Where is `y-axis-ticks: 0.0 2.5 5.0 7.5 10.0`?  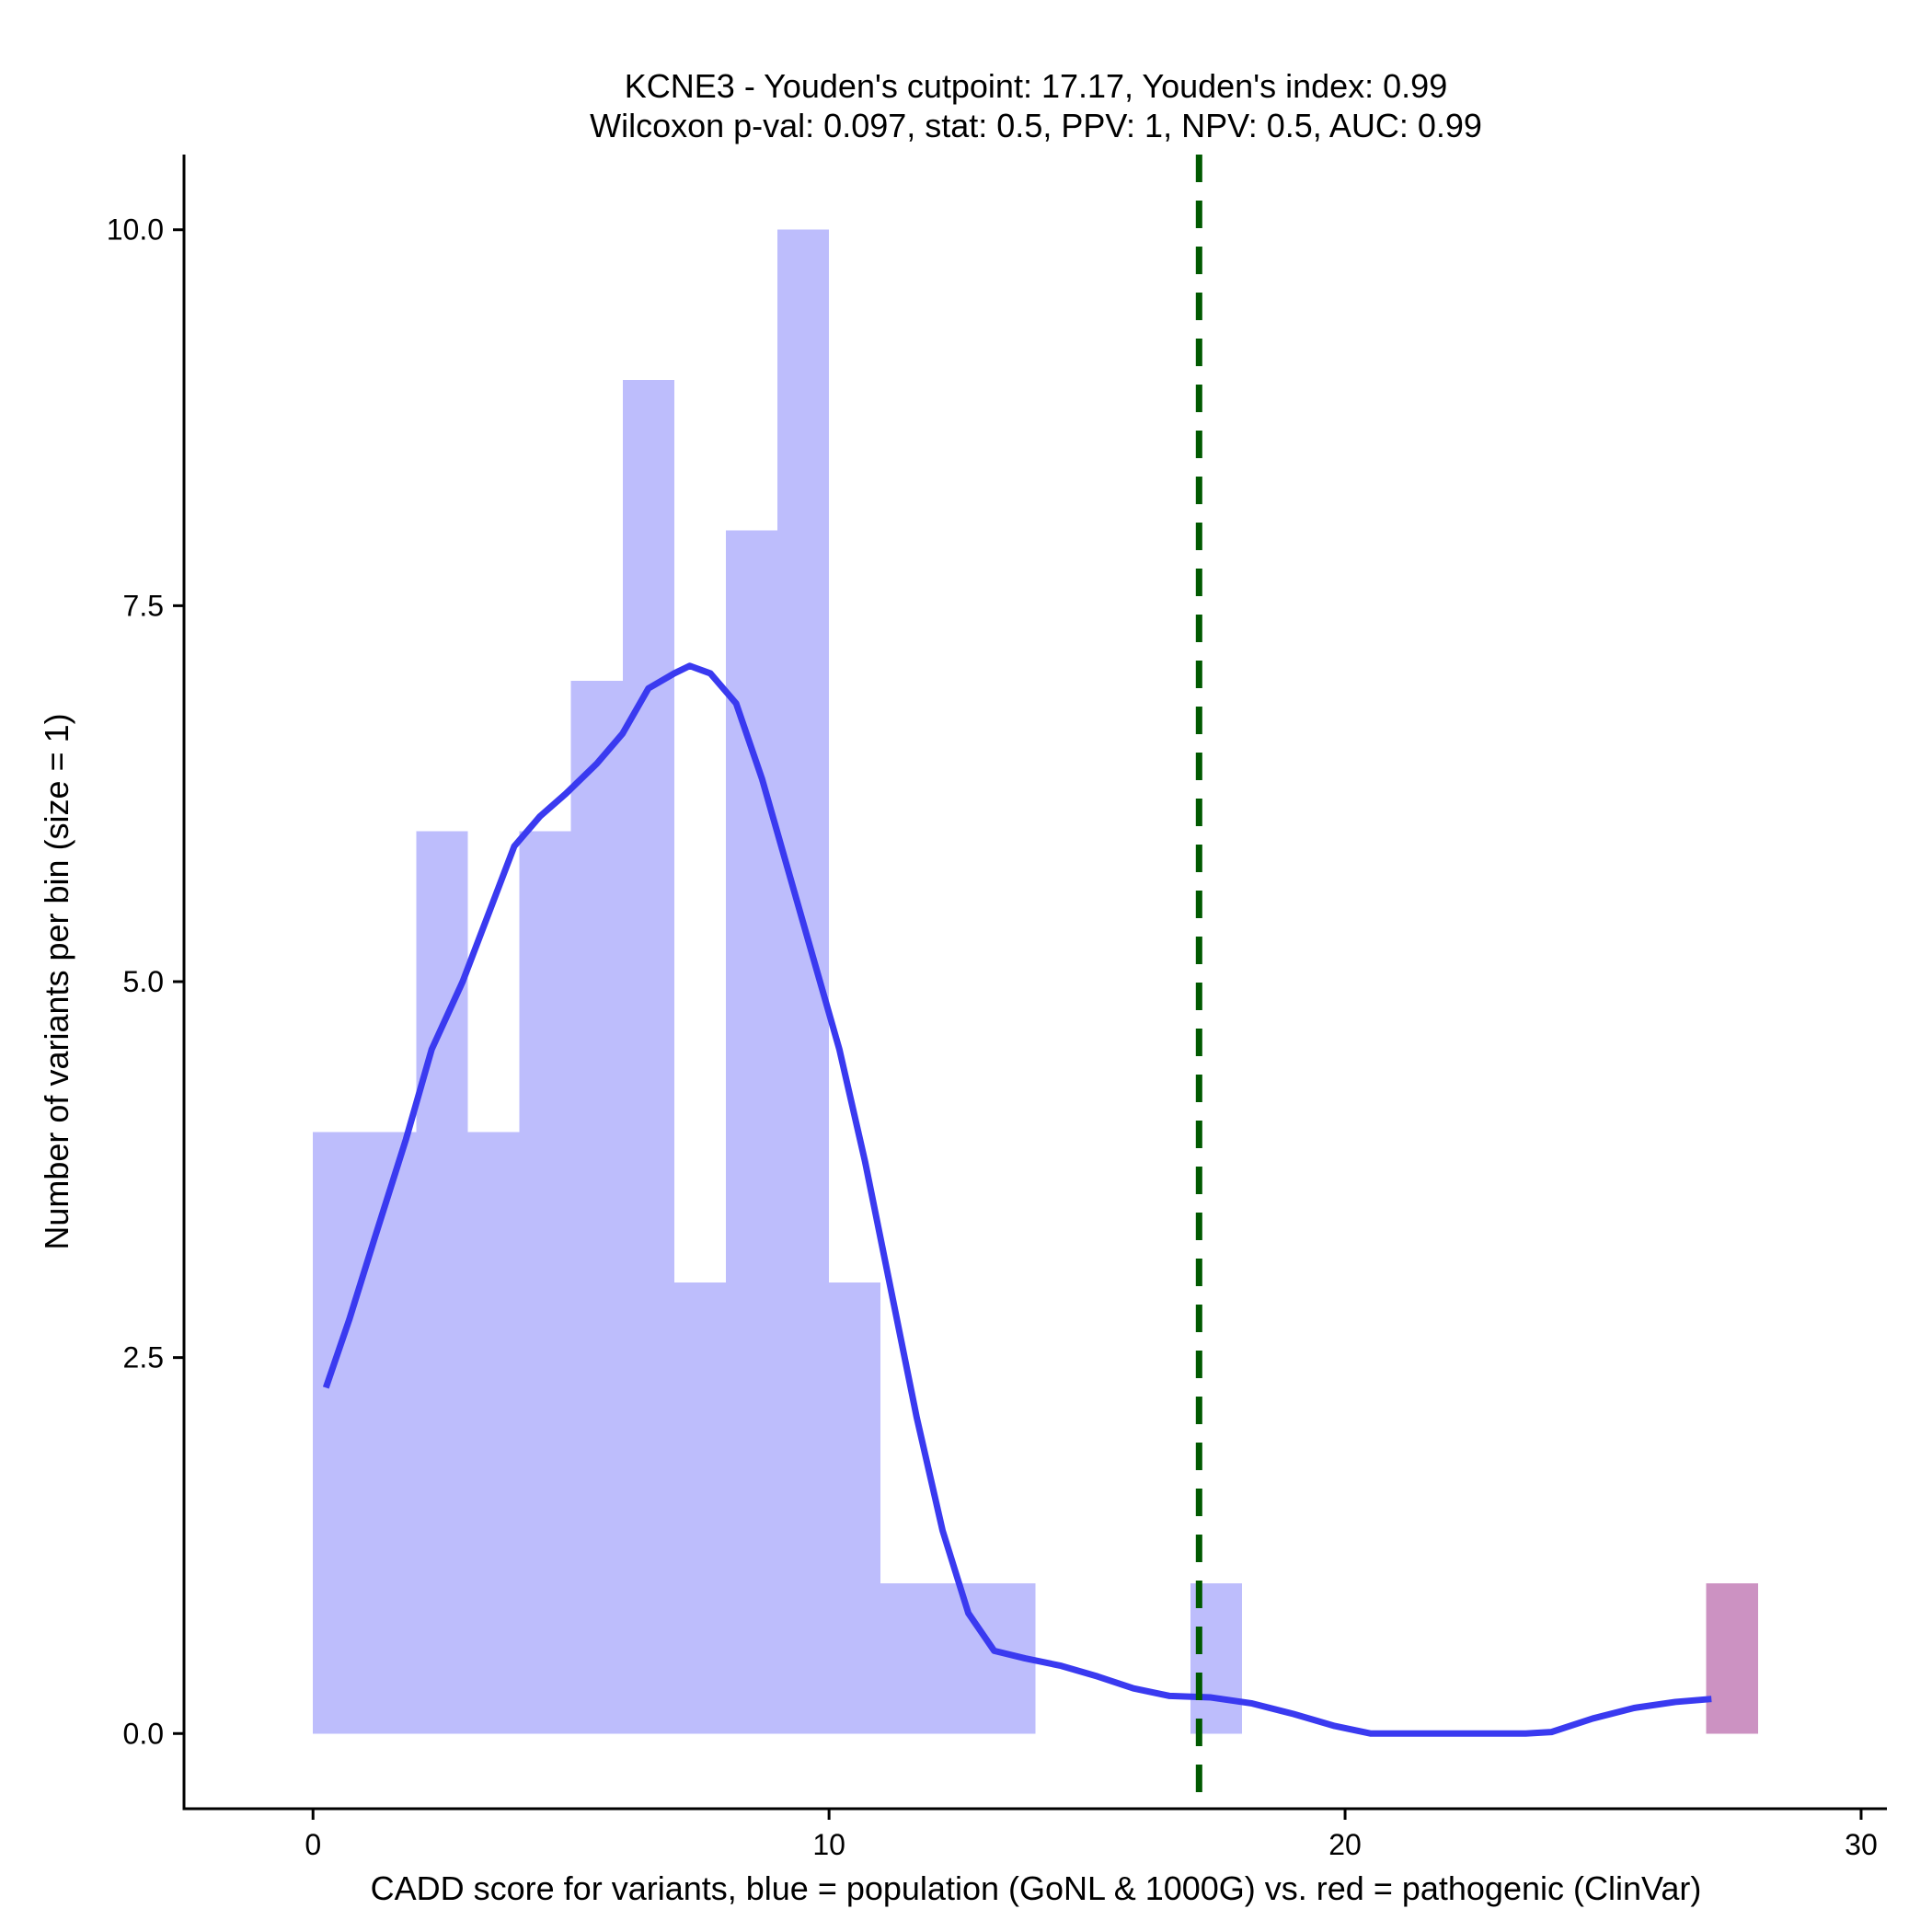 y-axis-ticks: 0.0 2.5 5.0 7.5 10.0 is located at coordinates (145, 981).